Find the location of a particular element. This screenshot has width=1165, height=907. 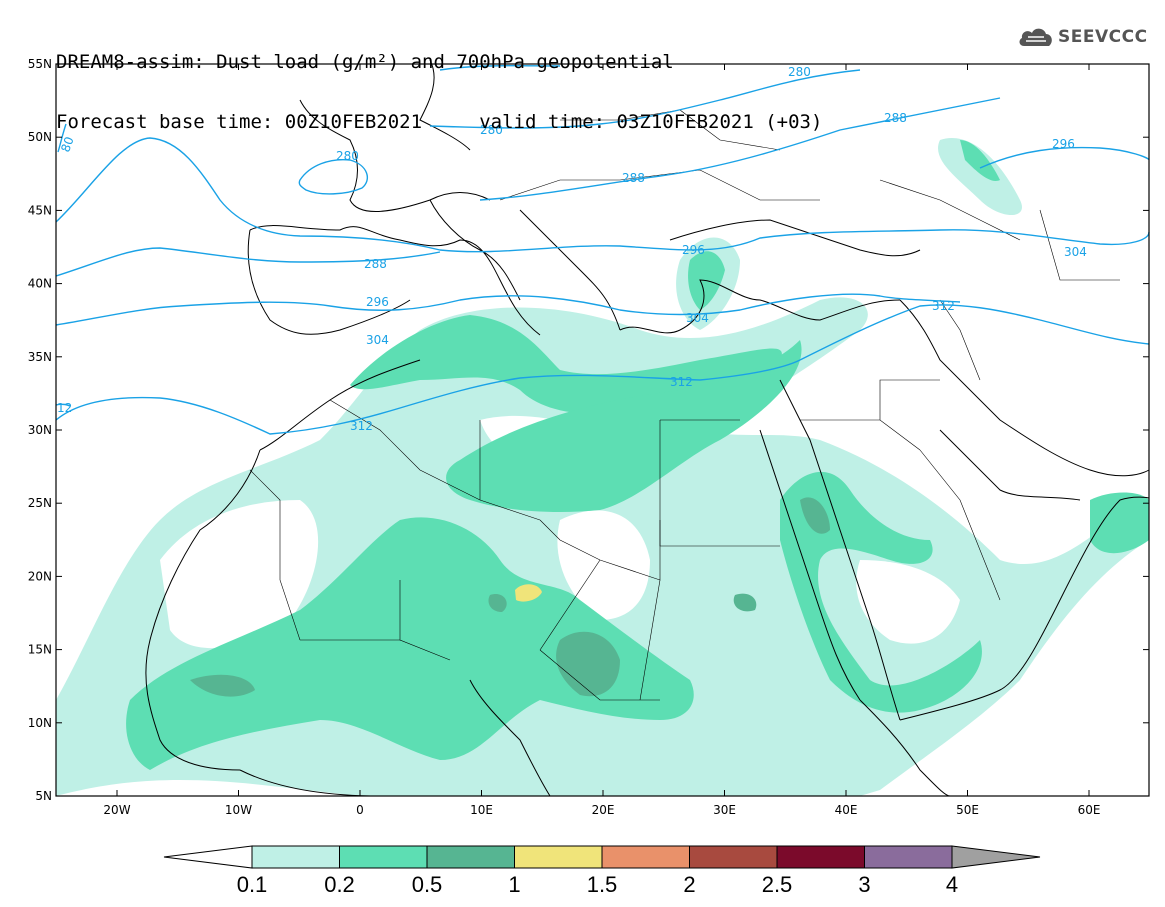

lon-tick-label: 0 is located at coordinates (360, 810).